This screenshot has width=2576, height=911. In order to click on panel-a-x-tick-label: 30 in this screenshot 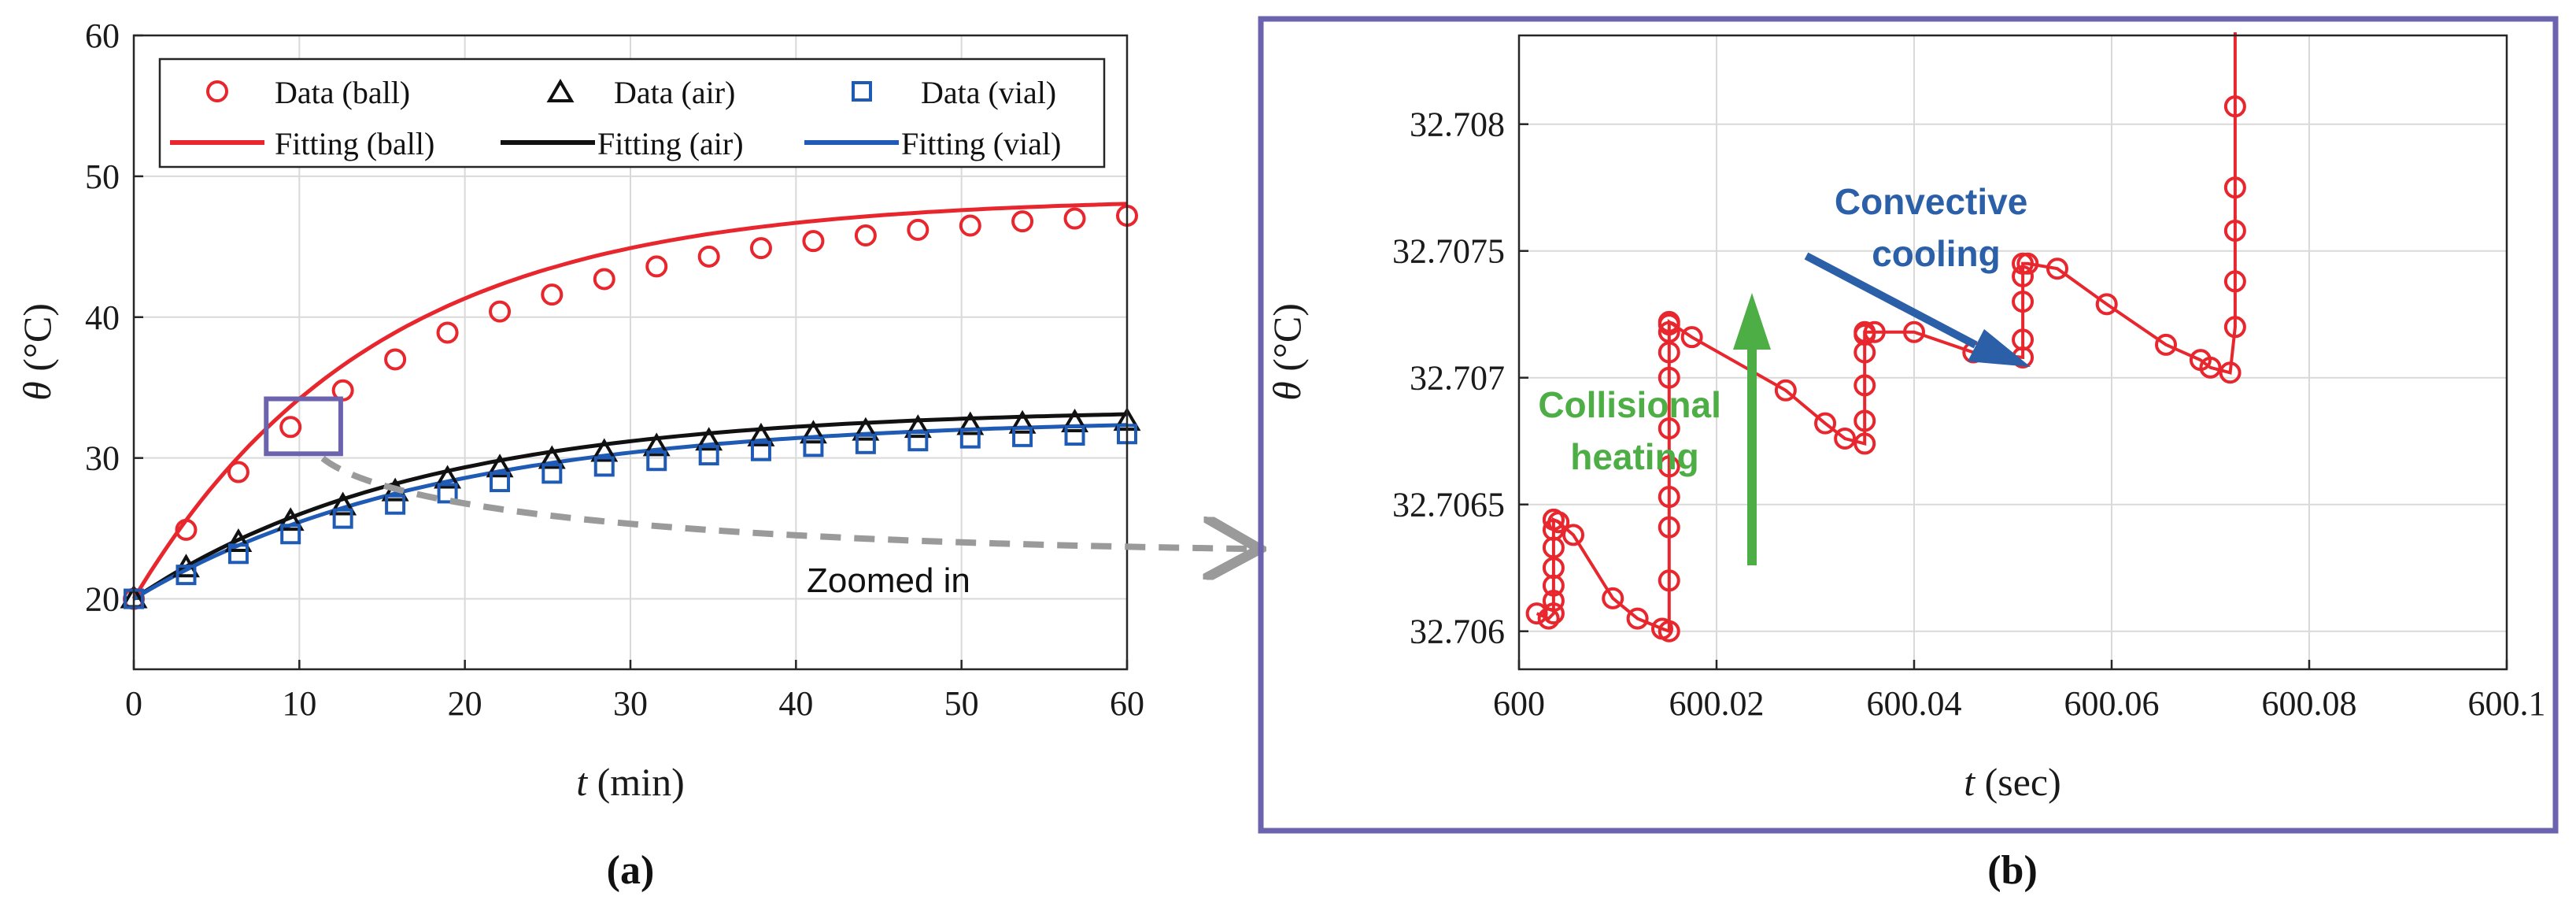, I will do `click(630, 703)`.